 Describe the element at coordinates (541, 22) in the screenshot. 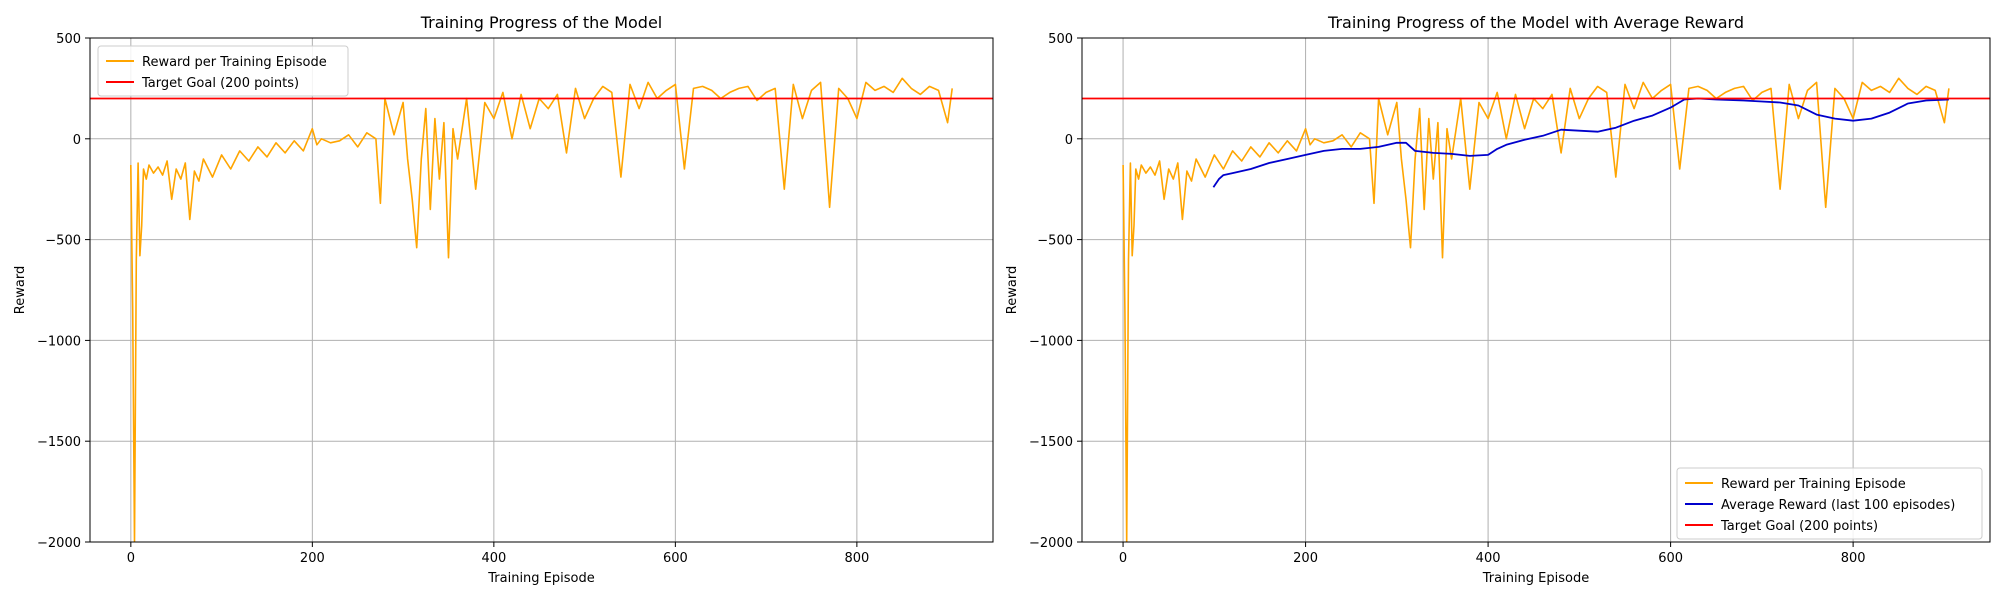

I see `chart-title: Training Progress of the Model` at that location.